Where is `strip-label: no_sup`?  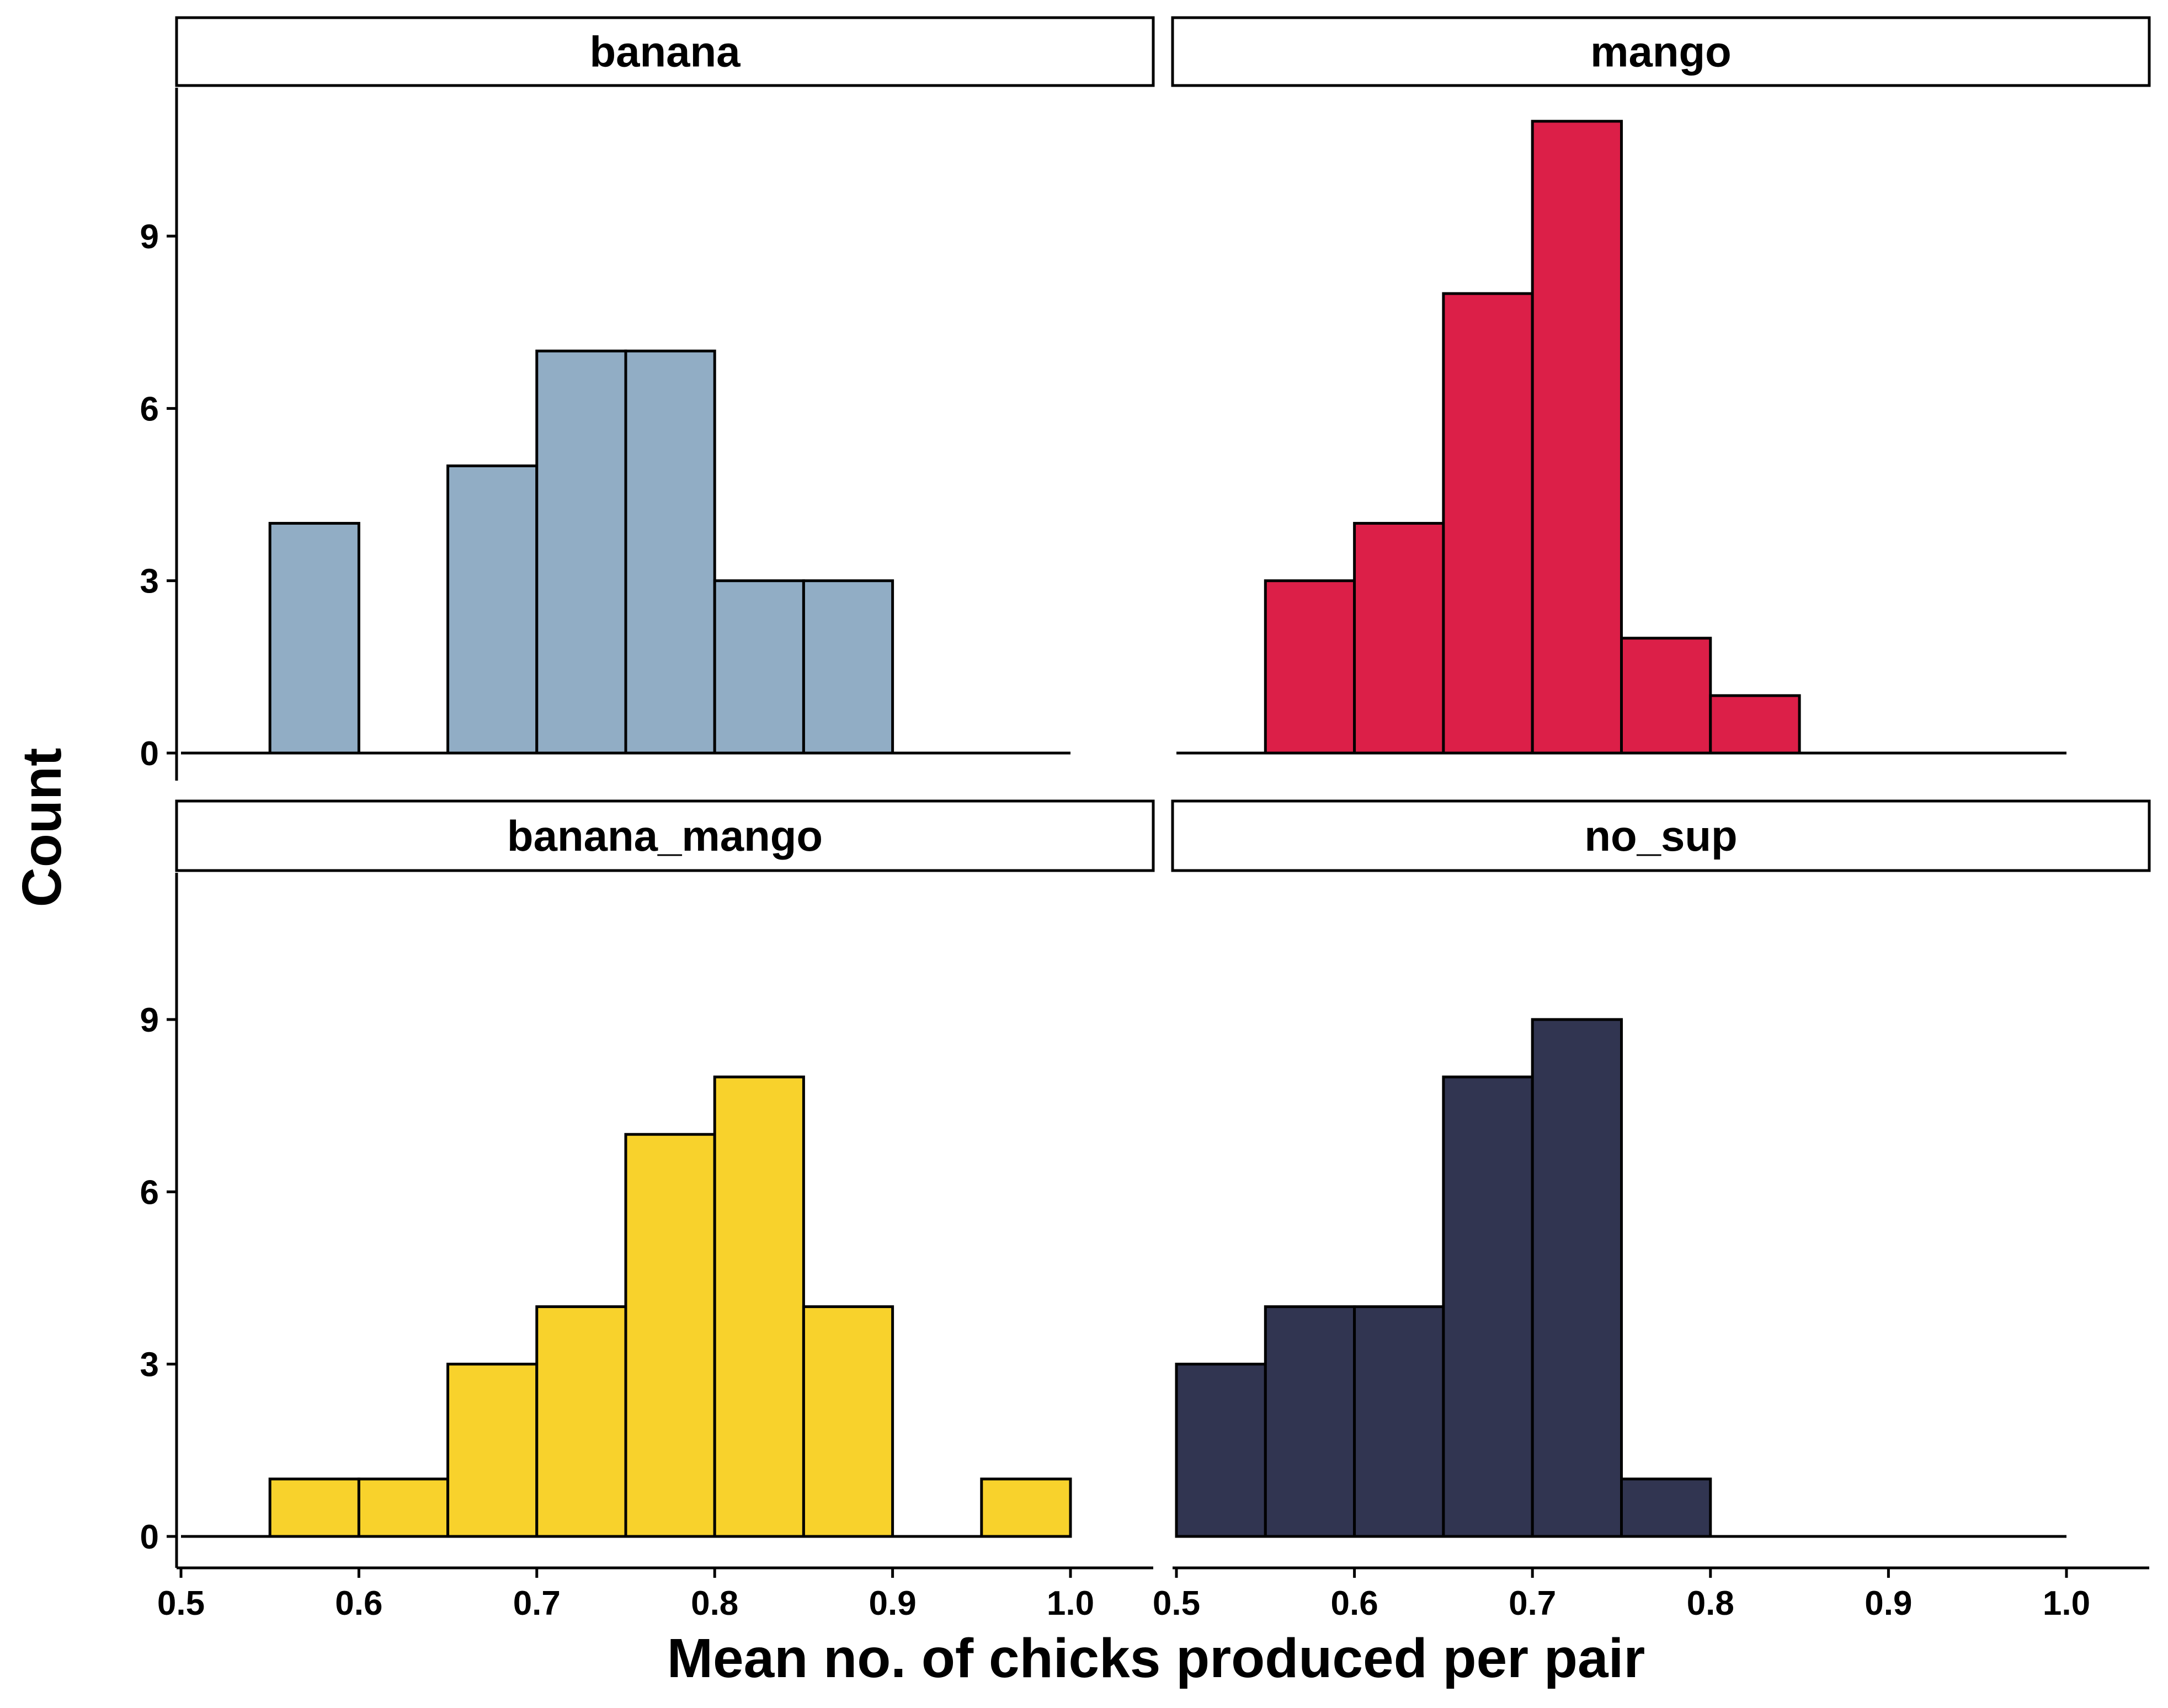
strip-label: no_sup is located at coordinates (1660, 836).